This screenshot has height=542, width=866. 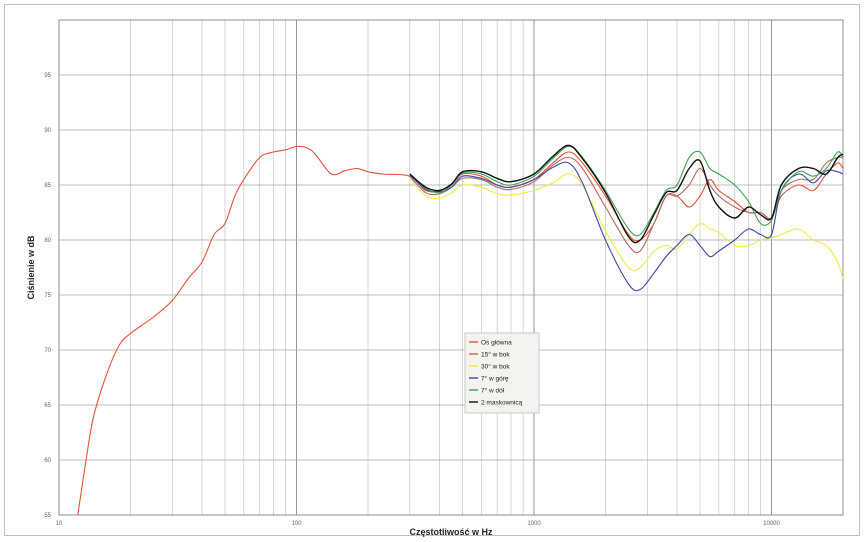 What do you see at coordinates (493, 390) in the screenshot?
I see `legend-label: 7° w dół` at bounding box center [493, 390].